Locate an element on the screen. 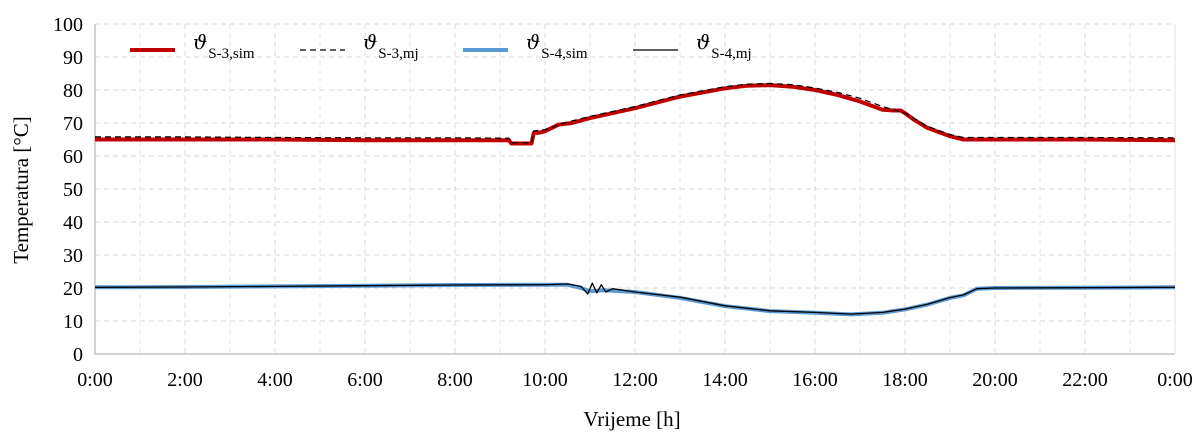 This screenshot has height=434, width=1201. legend-label: ϑS-3,mj is located at coordinates (391, 46).